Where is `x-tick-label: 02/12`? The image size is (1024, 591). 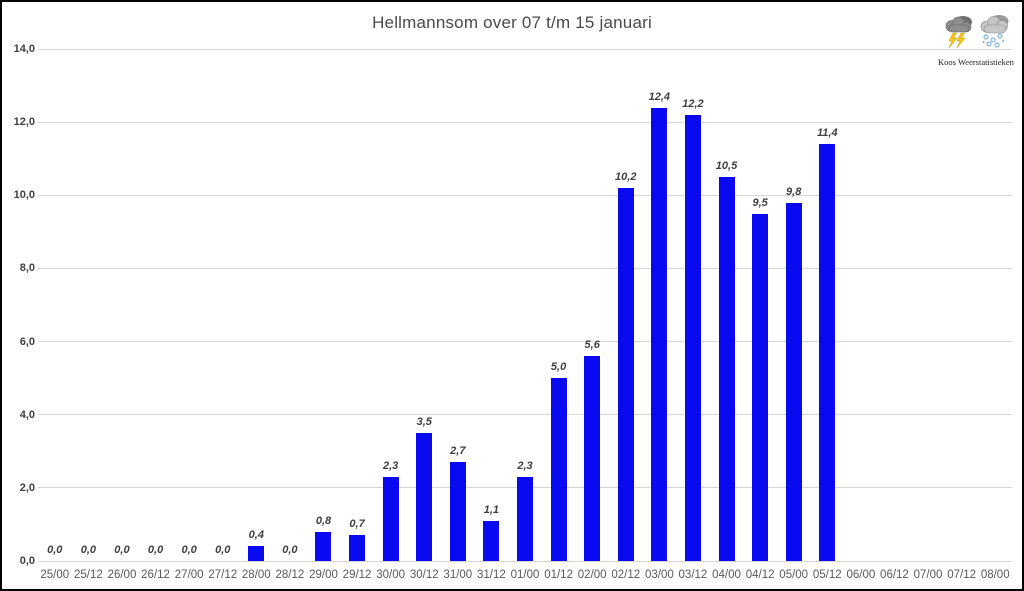
x-tick-label: 02/12 is located at coordinates (626, 575).